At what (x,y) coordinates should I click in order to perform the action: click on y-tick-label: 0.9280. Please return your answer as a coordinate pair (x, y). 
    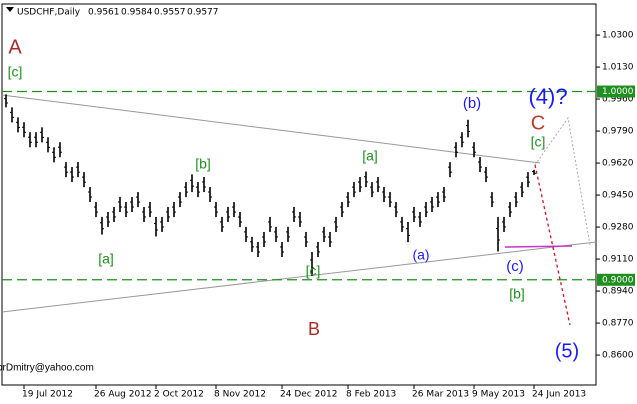
    Looking at the image, I should click on (618, 228).